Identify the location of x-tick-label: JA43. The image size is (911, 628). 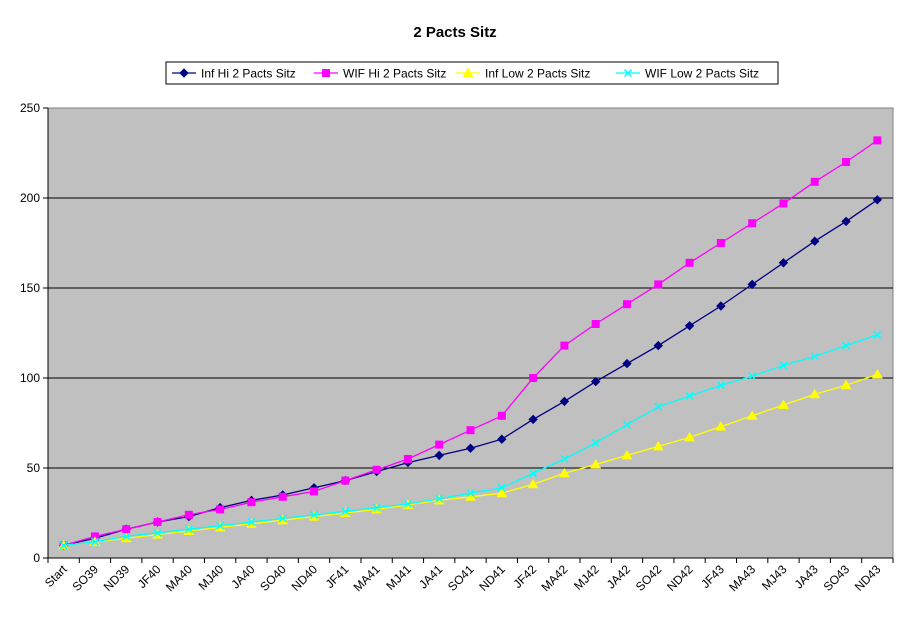
(806, 576).